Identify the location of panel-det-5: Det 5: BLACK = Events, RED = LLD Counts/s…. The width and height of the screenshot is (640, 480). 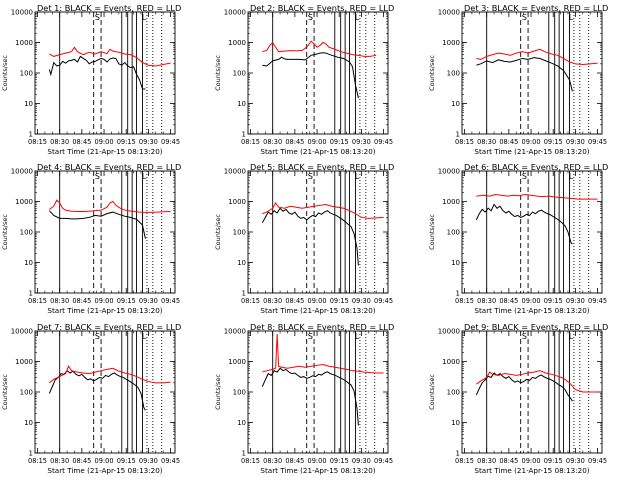
(304, 238).